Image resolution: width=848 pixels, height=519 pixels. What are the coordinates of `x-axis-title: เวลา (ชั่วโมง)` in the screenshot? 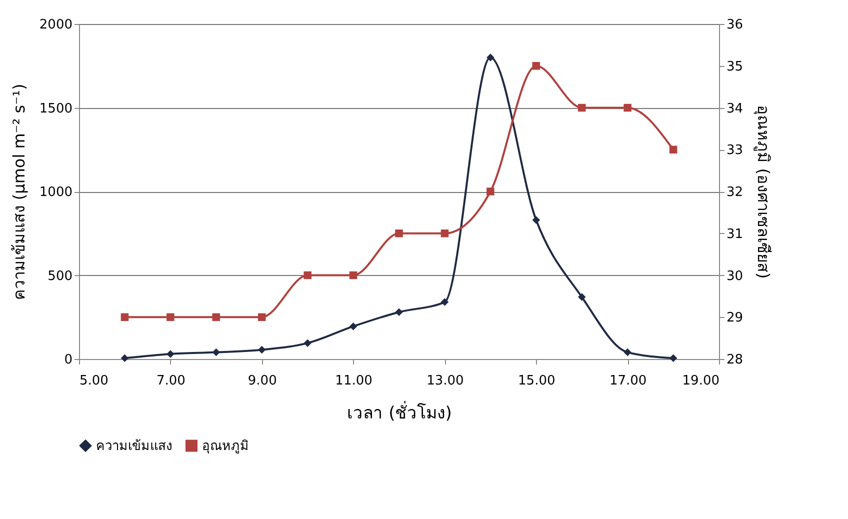 It's located at (399, 412).